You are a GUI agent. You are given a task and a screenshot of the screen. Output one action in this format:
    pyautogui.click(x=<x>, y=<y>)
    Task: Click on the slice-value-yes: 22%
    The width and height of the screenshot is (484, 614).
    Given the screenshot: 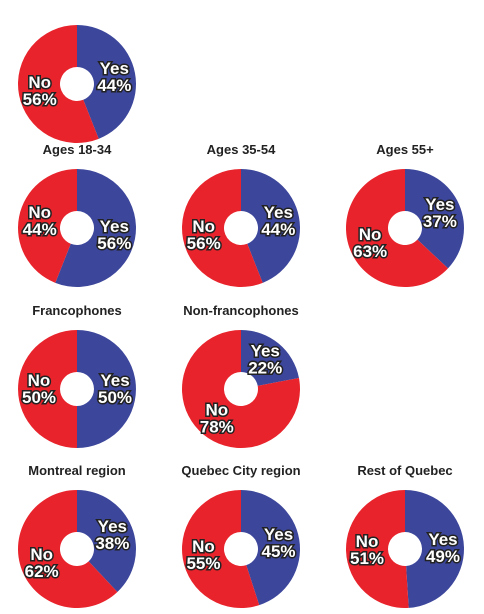 What is the action you would take?
    pyautogui.click(x=265, y=368)
    